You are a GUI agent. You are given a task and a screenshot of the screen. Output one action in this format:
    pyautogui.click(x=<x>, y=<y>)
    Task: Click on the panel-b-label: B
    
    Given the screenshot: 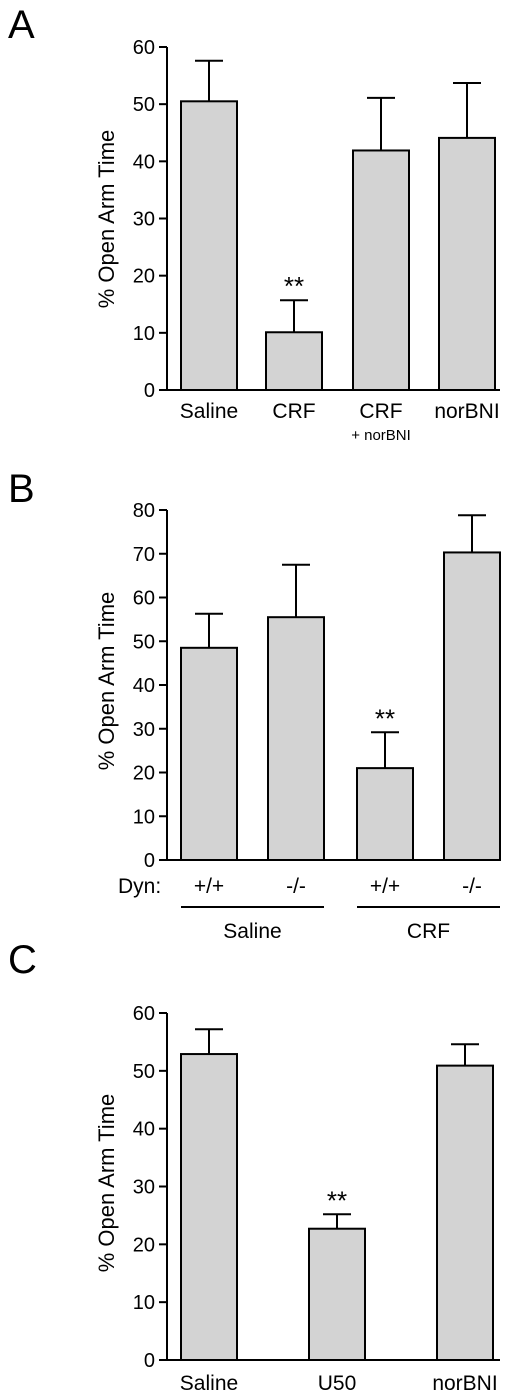 What is the action you would take?
    pyautogui.click(x=21, y=489)
    